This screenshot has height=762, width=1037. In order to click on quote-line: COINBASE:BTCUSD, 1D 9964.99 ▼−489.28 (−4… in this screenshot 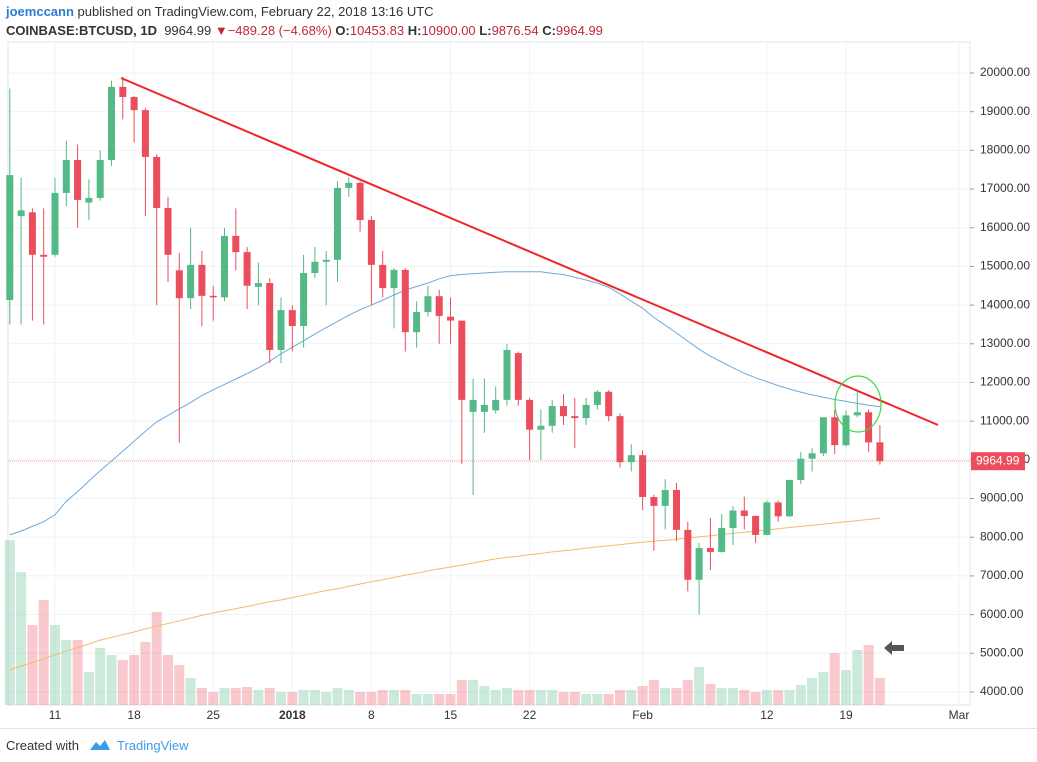, I will do `click(304, 30)`.